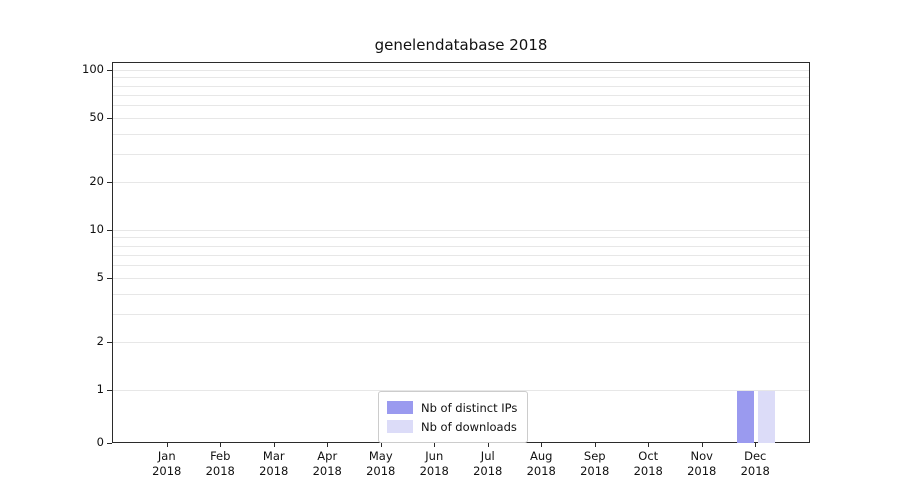 This screenshot has height=500, width=900. I want to click on x-tick-label: Apr 2018, so click(327, 463).